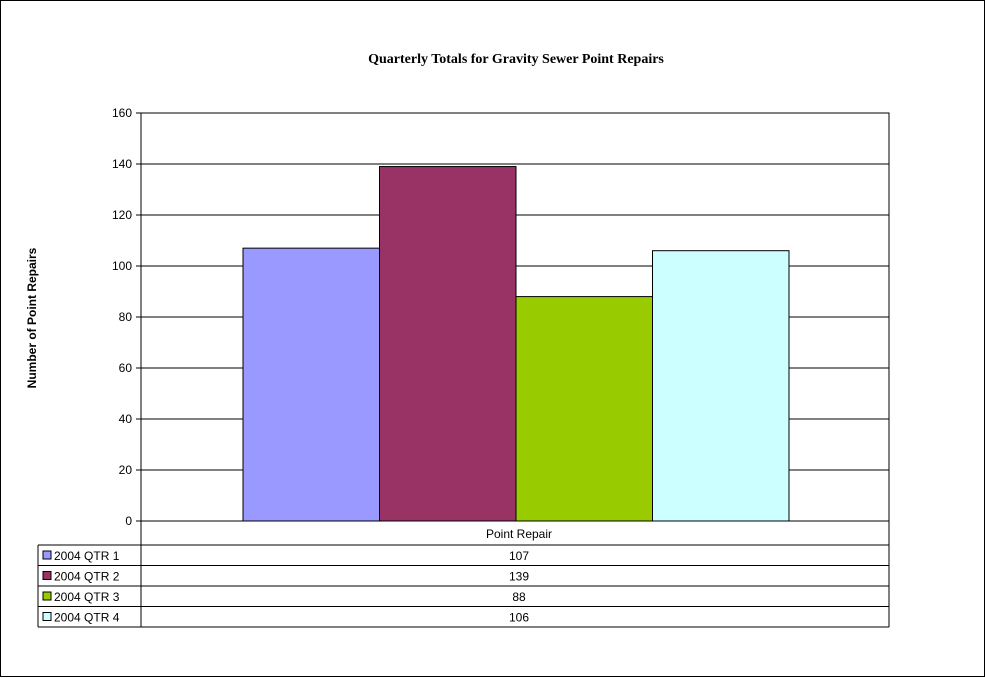  What do you see at coordinates (87, 577) in the screenshot?
I see `legend-label-2: 2004 QTR 2` at bounding box center [87, 577].